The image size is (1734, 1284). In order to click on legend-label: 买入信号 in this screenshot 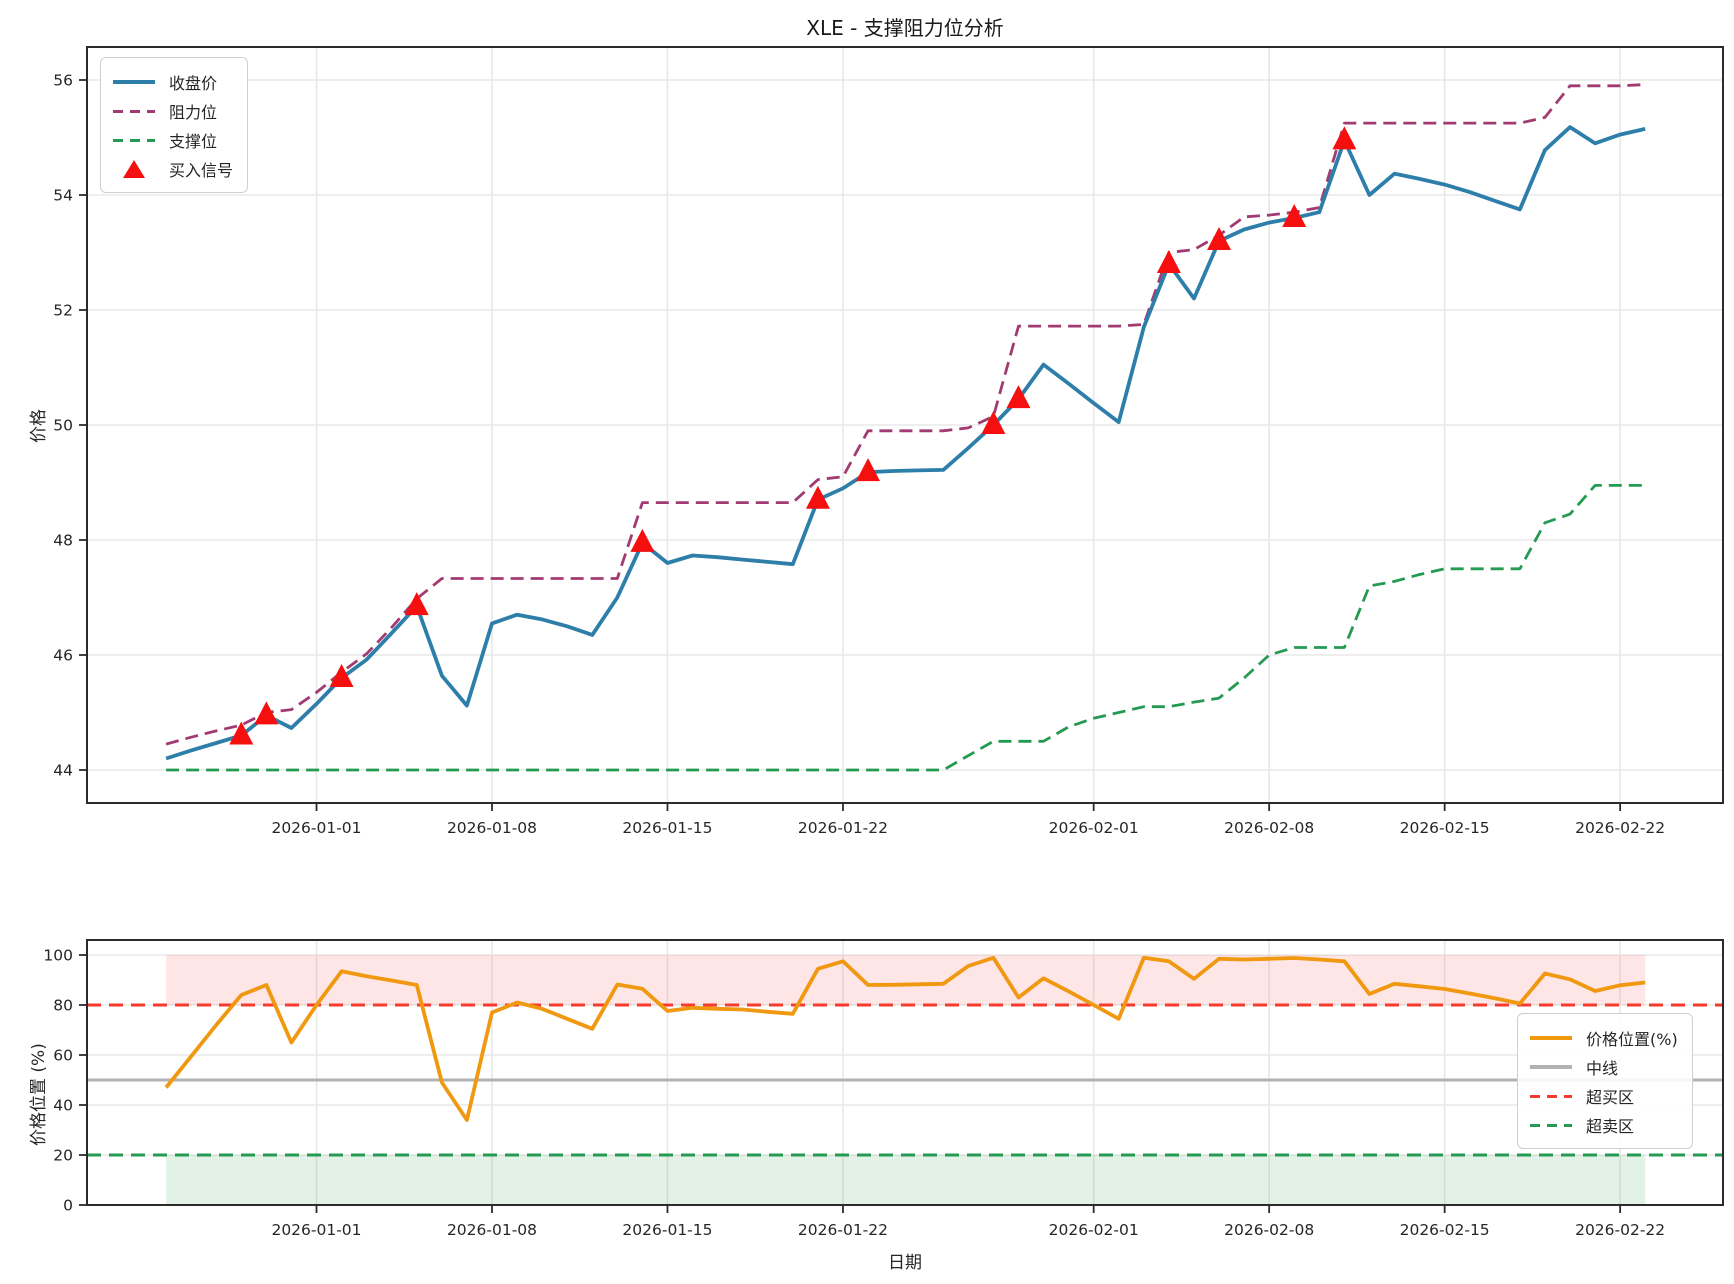, I will do `click(201, 170)`.